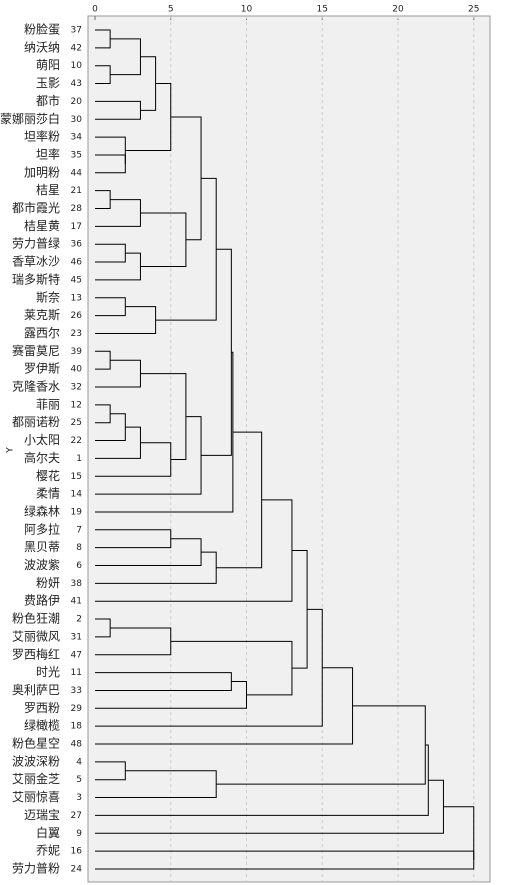 The height and width of the screenshot is (885, 505). I want to click on x-tick-label: 20, so click(398, 10).